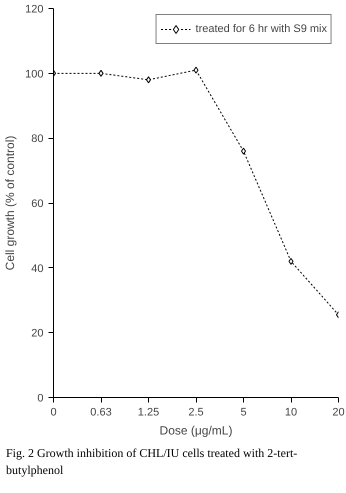  What do you see at coordinates (34, 10) in the screenshot?
I see `y-tick-label: 120` at bounding box center [34, 10].